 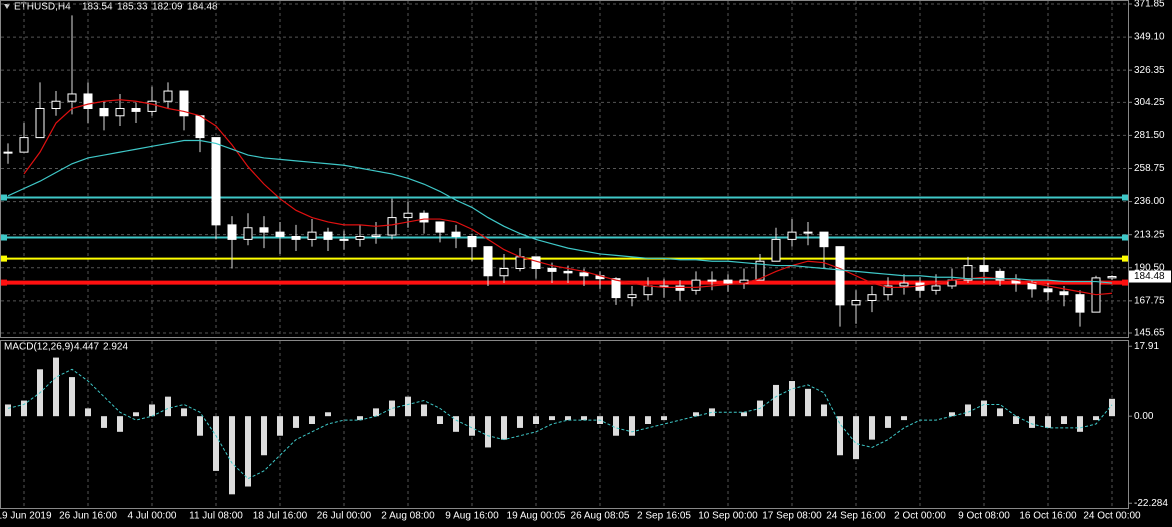 What do you see at coordinates (132, 7) in the screenshot?
I see `header-high: 185.33` at bounding box center [132, 7].